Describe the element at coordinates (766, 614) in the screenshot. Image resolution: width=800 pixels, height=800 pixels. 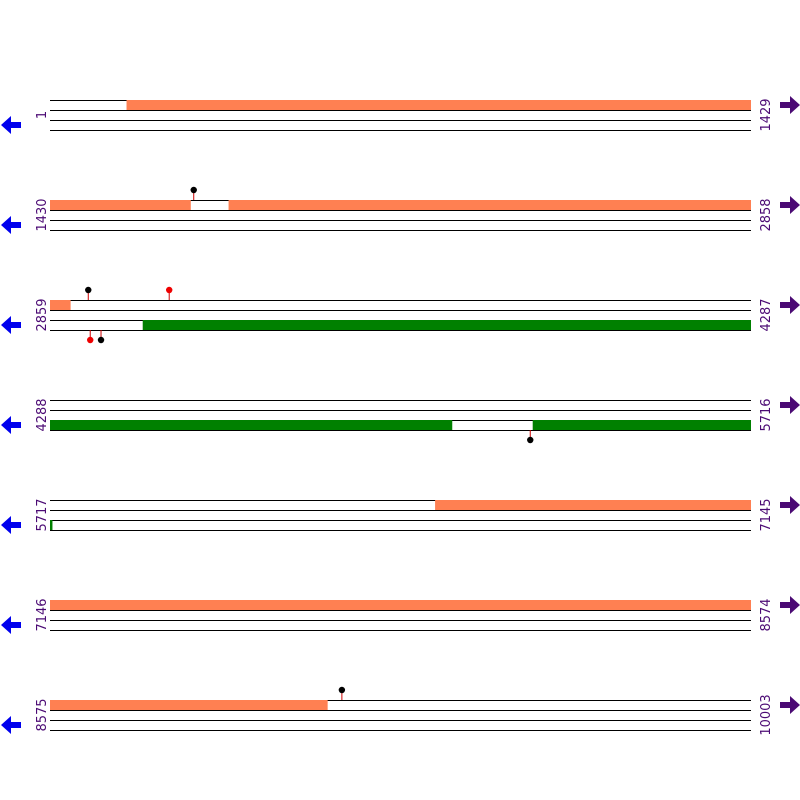
I see `row-end-label: 8574` at that location.